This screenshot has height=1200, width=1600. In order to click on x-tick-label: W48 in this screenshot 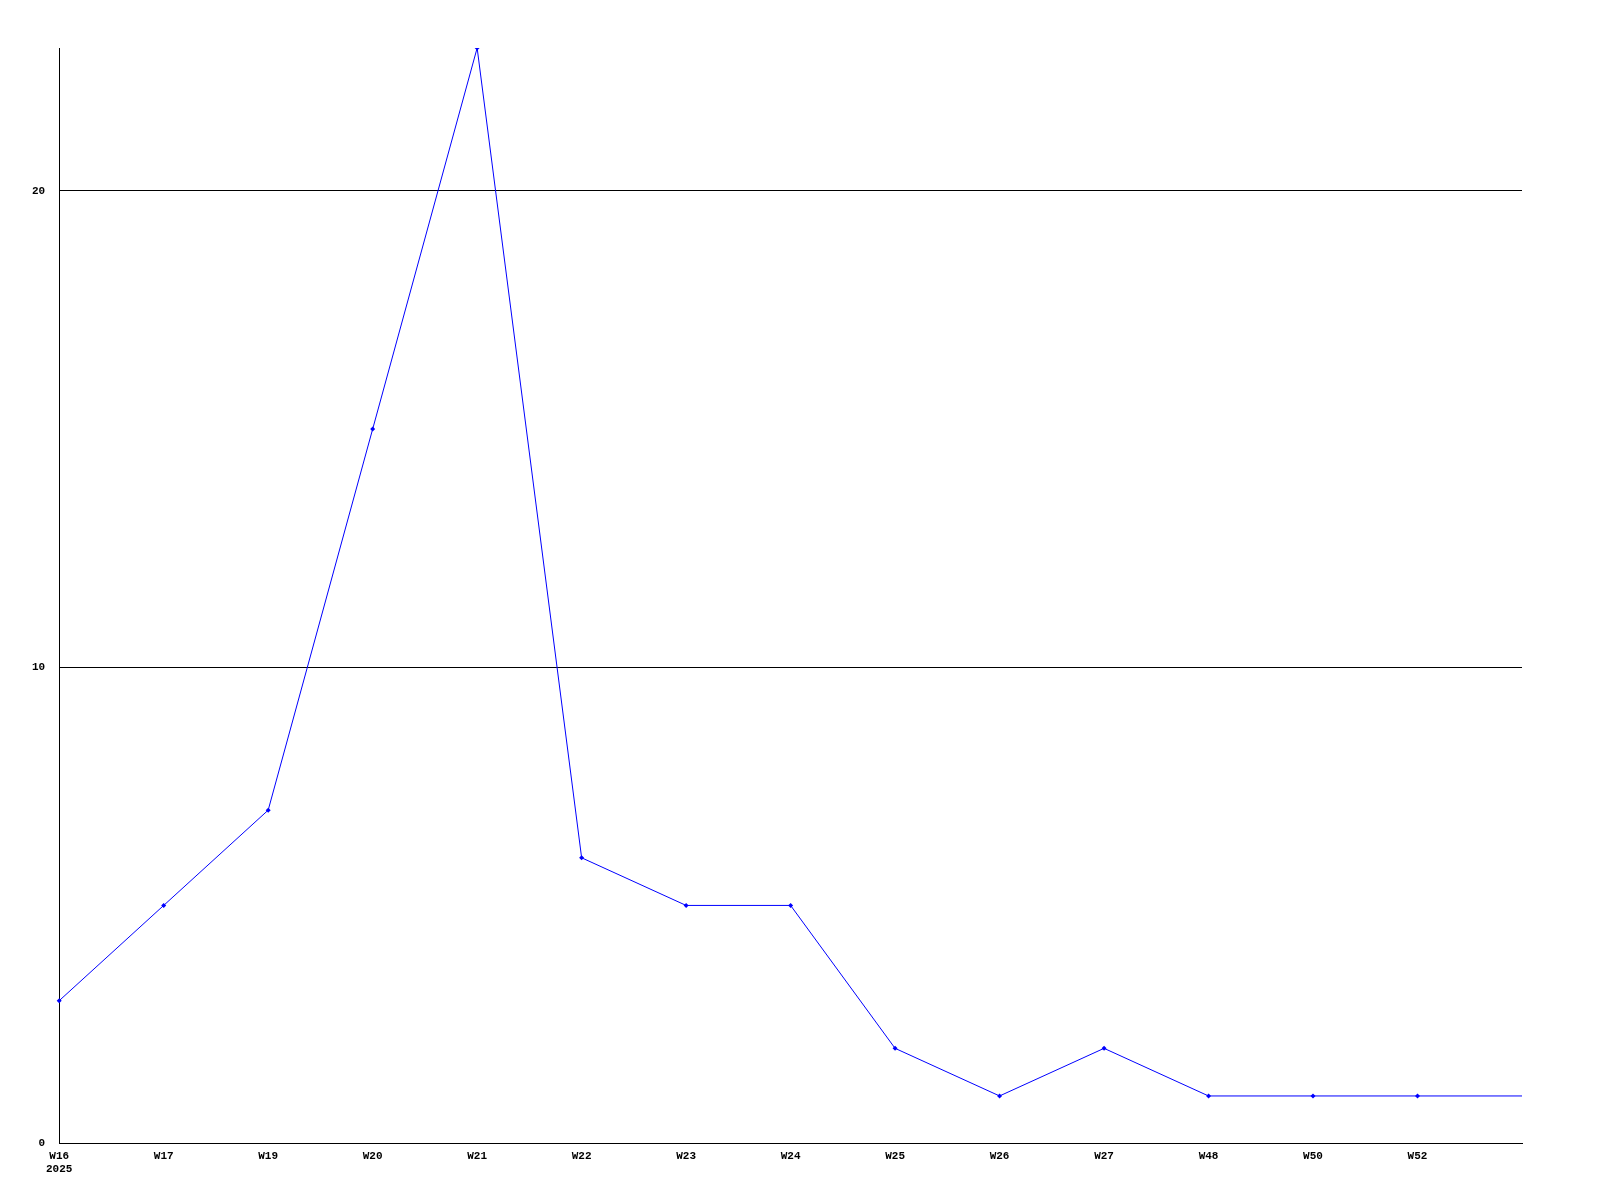, I will do `click(1208, 1155)`.